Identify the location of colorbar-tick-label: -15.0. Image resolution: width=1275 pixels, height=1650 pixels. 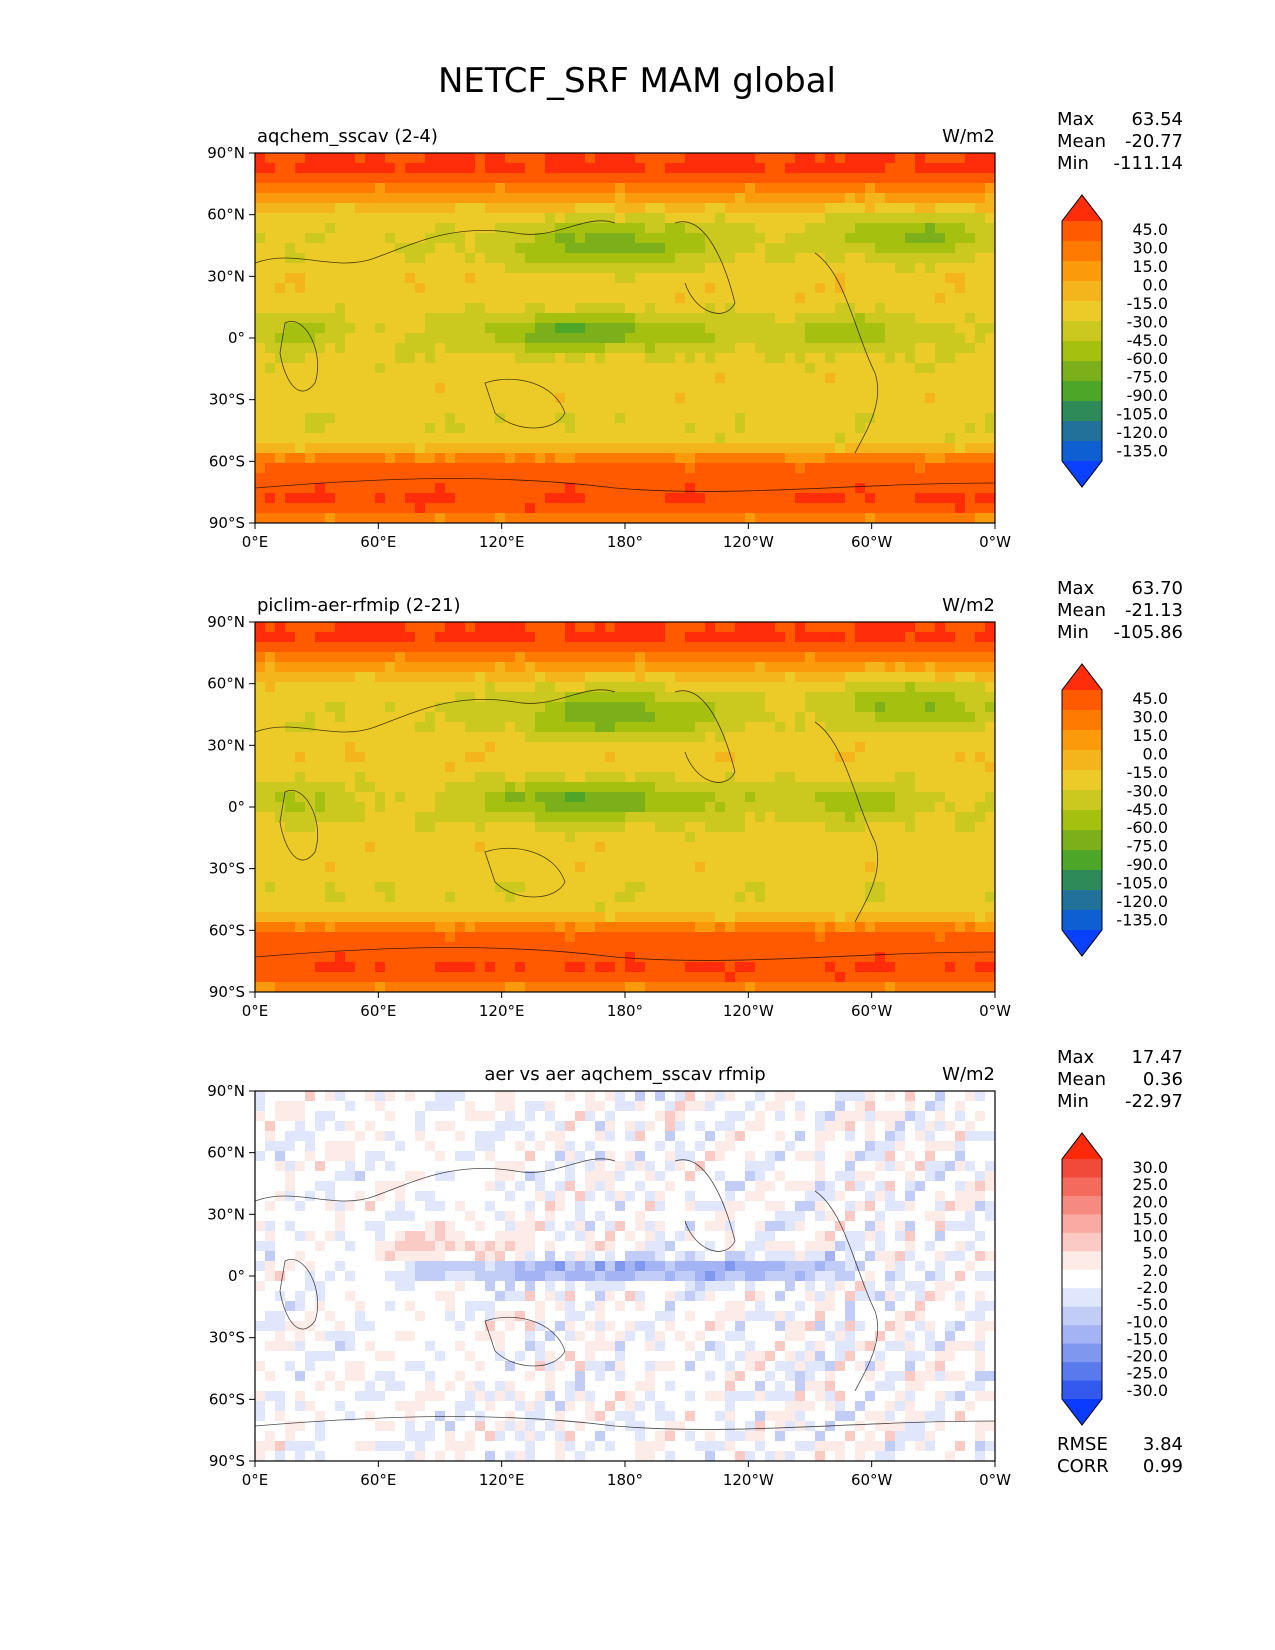
(1147, 303).